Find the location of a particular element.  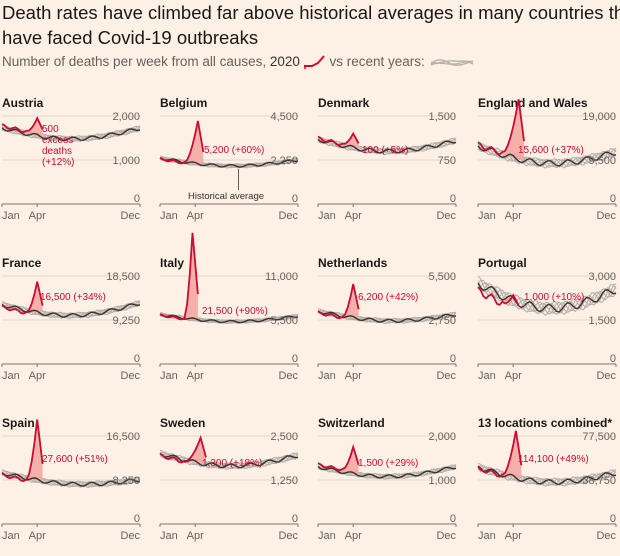

excess-annotation: 15,600 (+37%) is located at coordinates (551, 150).